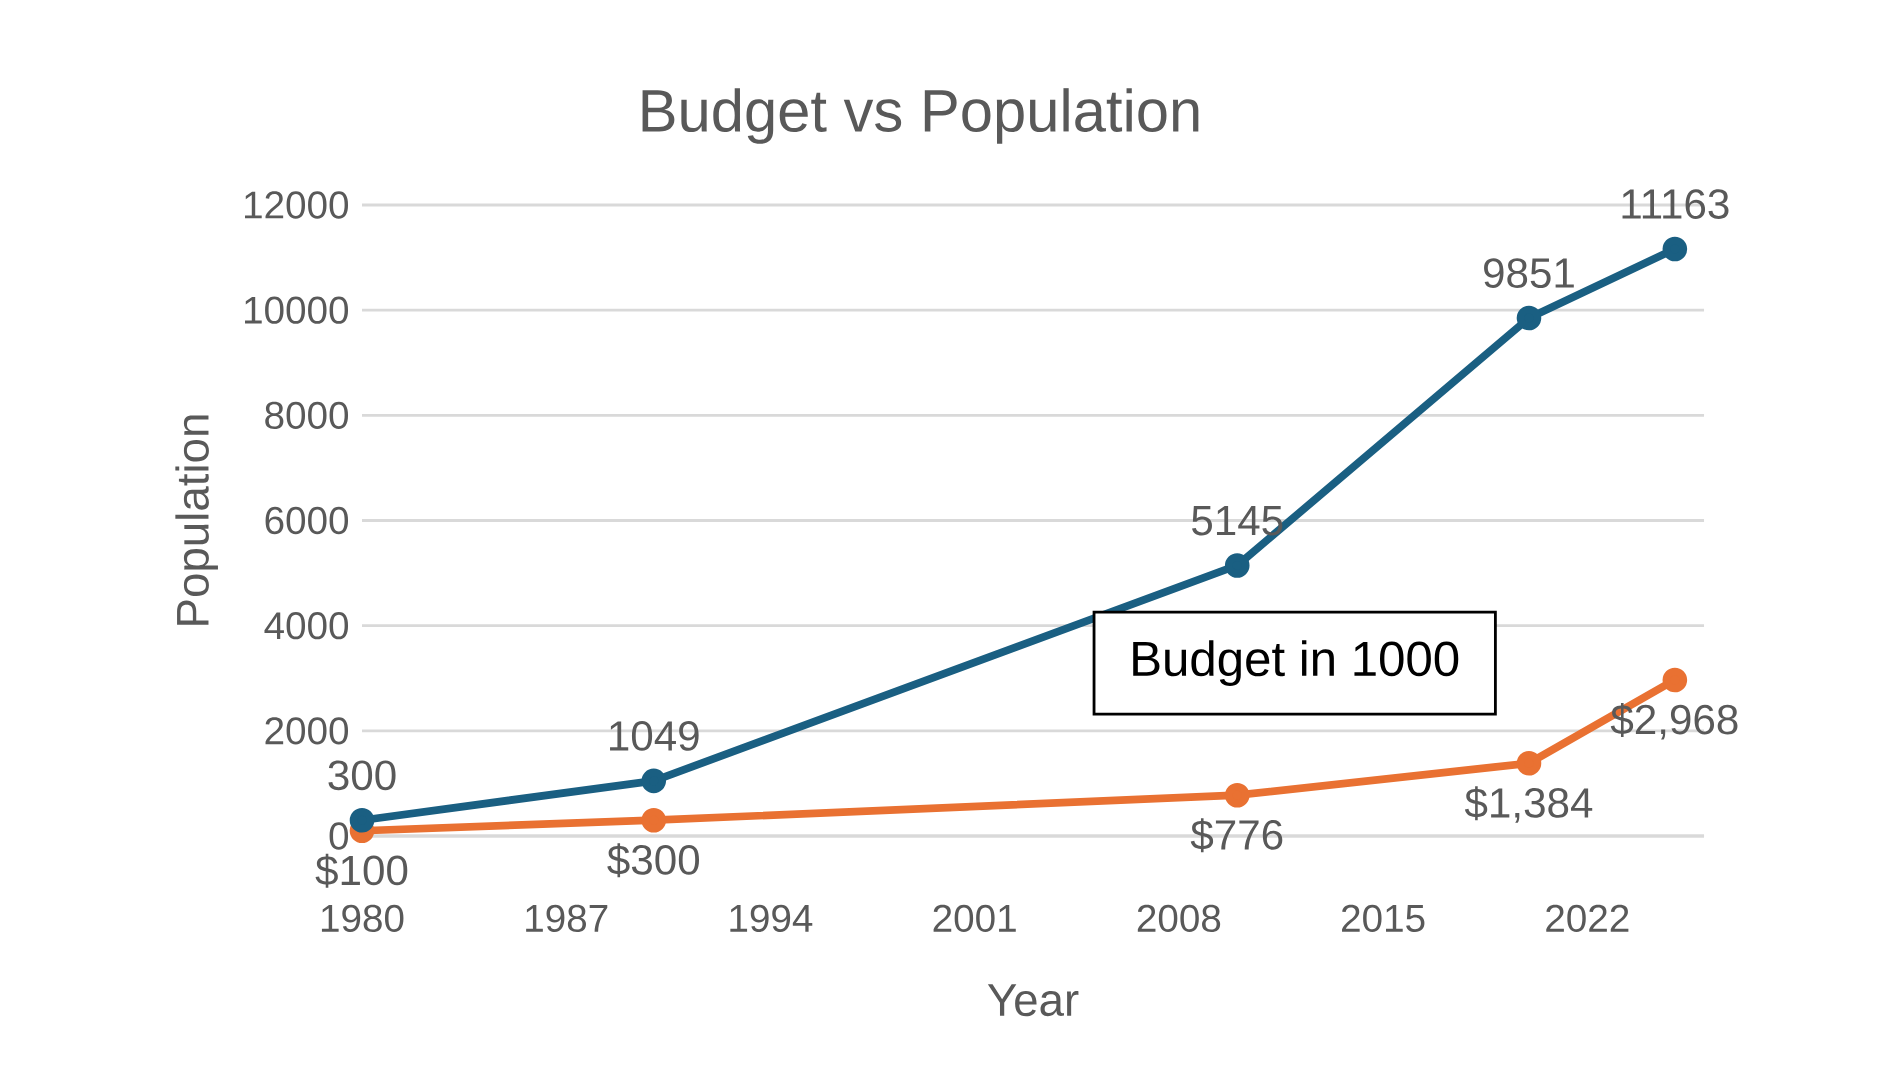 This screenshot has height=1076, width=1880. I want to click on data-label: $2,968, so click(1674, 721).